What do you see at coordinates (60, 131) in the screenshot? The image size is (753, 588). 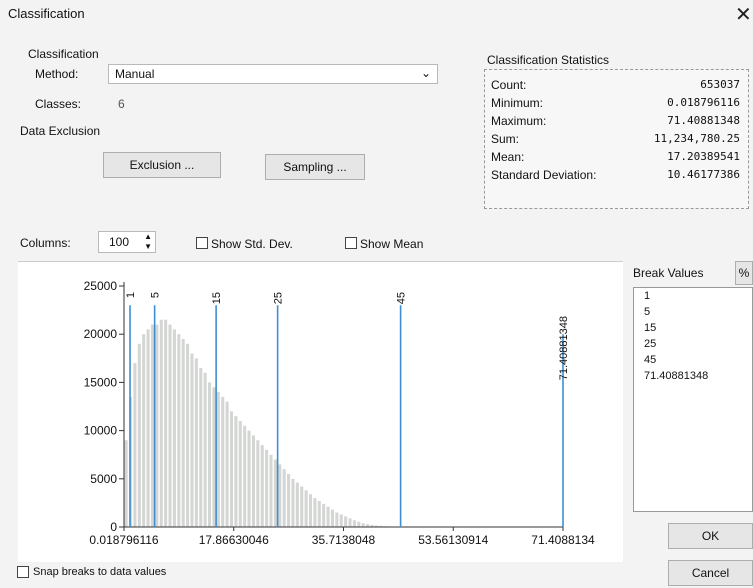 I see `data-exclusion-label: Data Exclusion` at bounding box center [60, 131].